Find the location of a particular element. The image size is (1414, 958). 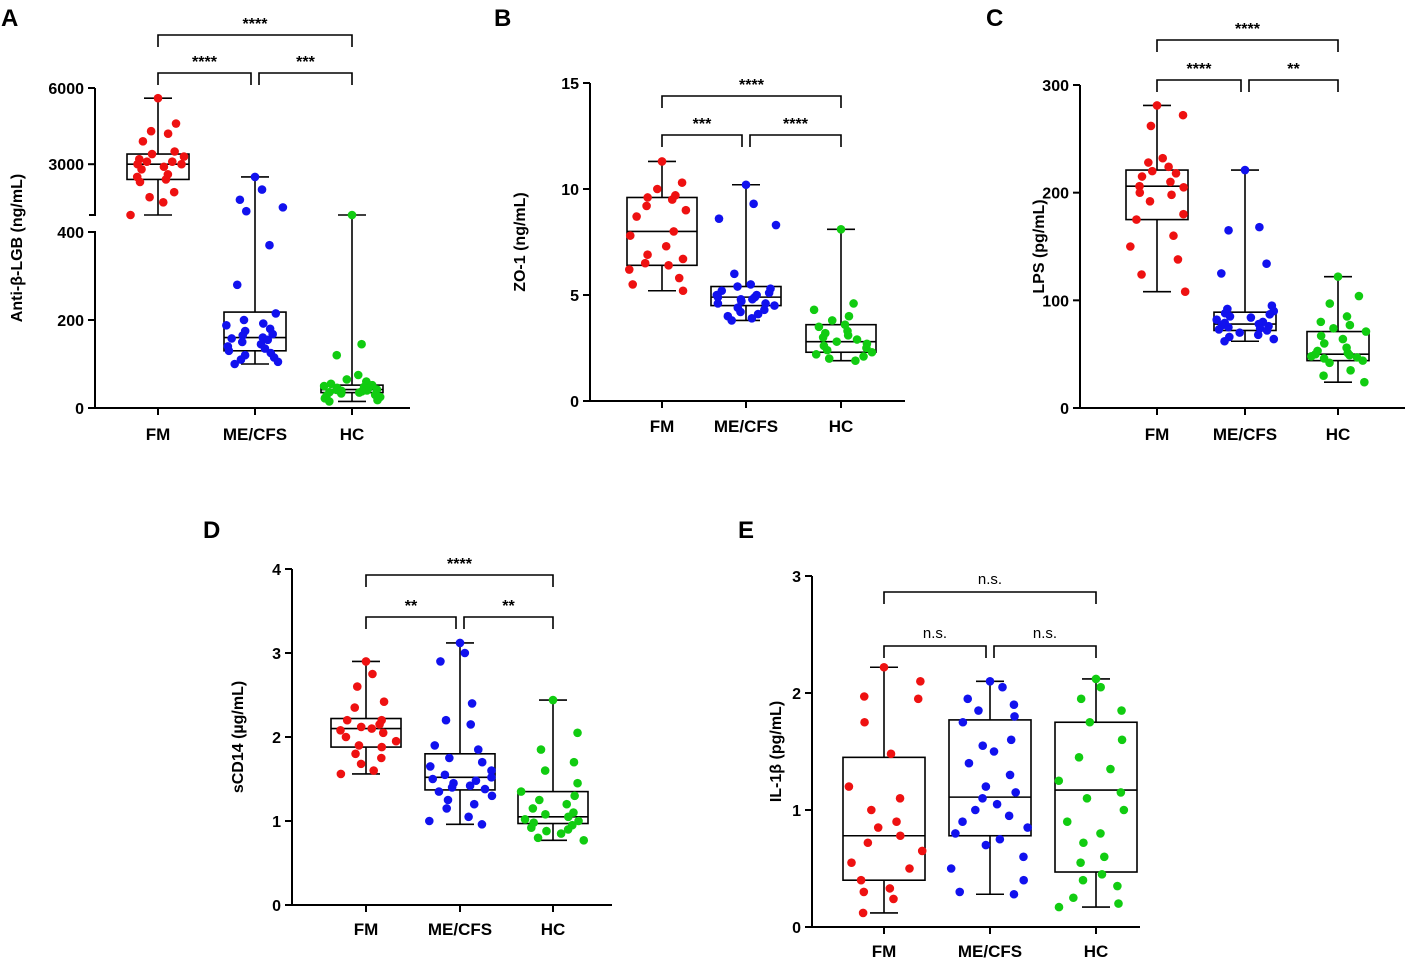

x-category-label: HC is located at coordinates (1096, 950).